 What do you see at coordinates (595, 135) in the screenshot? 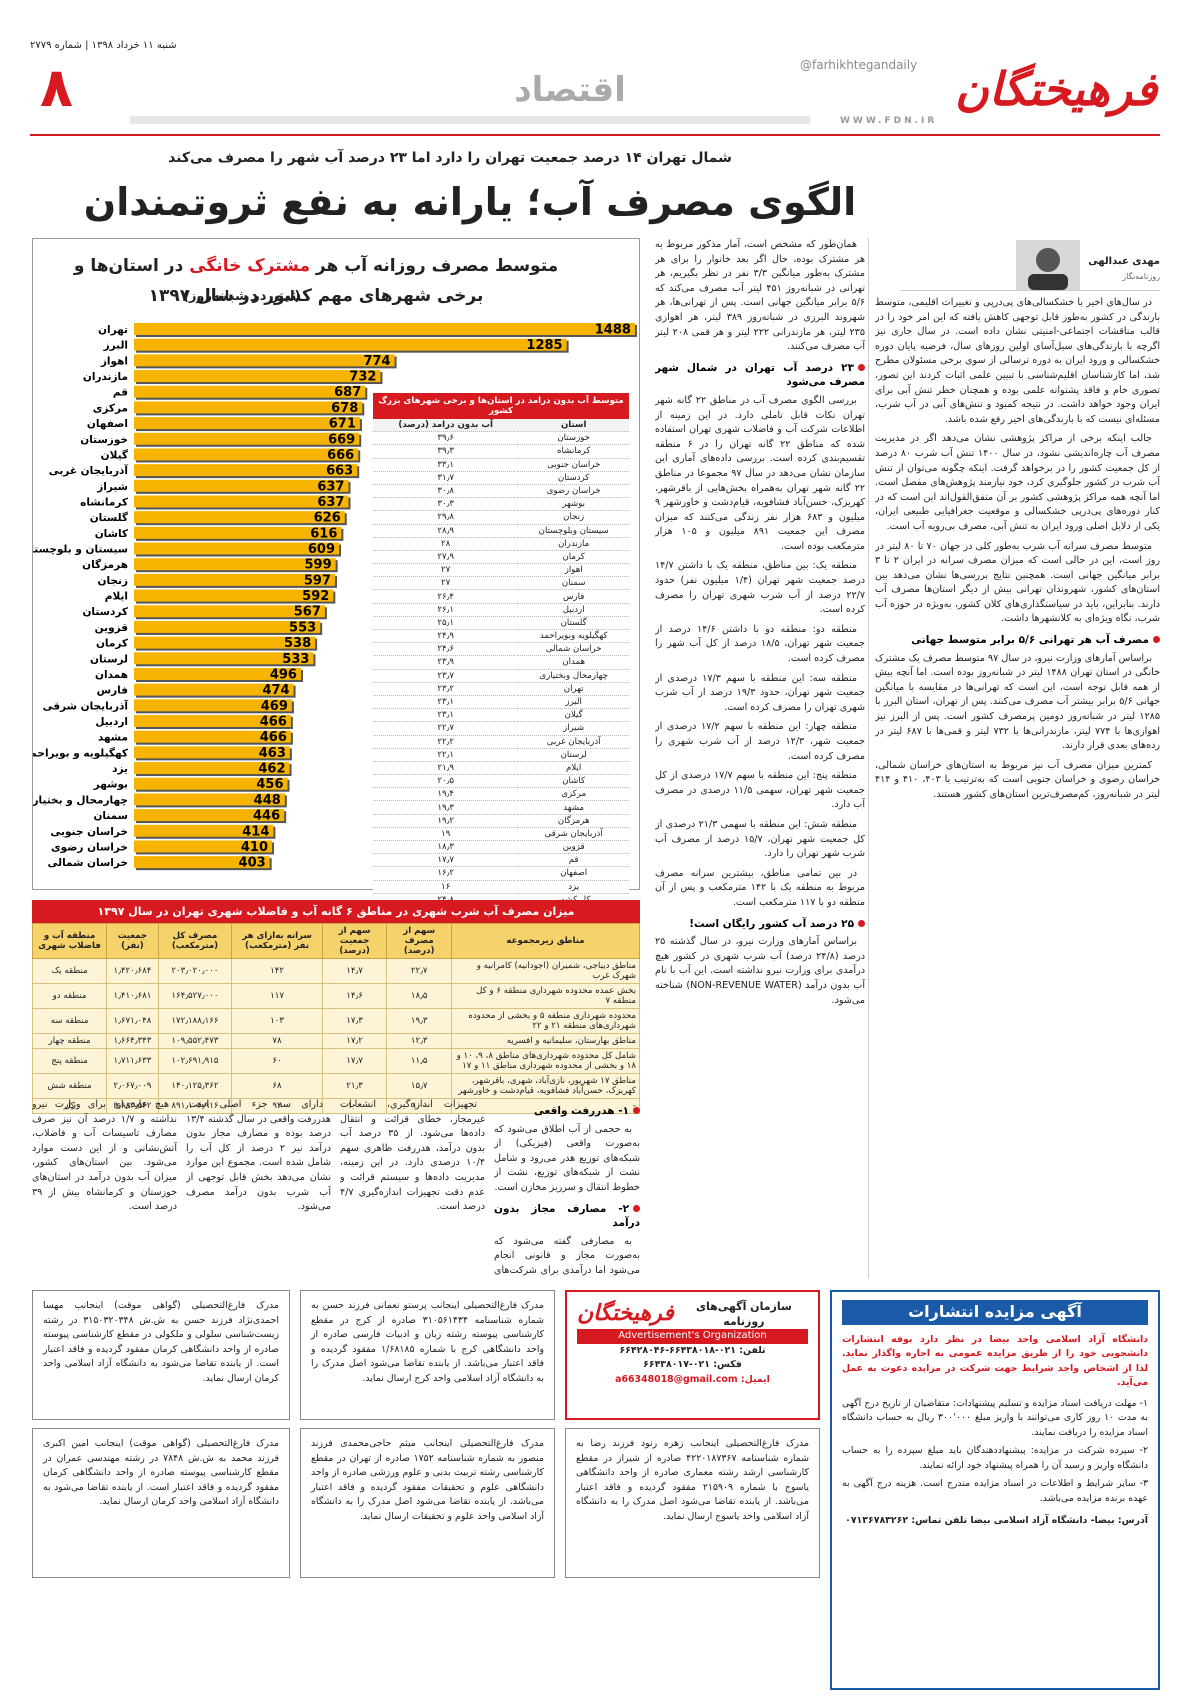
I see `header-rule` at bounding box center [595, 135].